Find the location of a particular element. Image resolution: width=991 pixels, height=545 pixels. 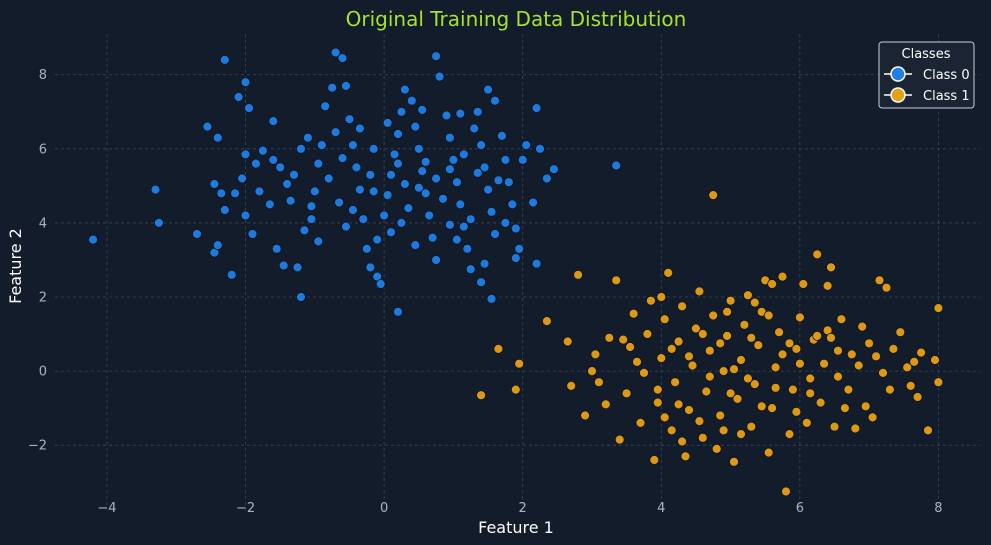

x-axis-label: Feature 1 is located at coordinates (516, 527).